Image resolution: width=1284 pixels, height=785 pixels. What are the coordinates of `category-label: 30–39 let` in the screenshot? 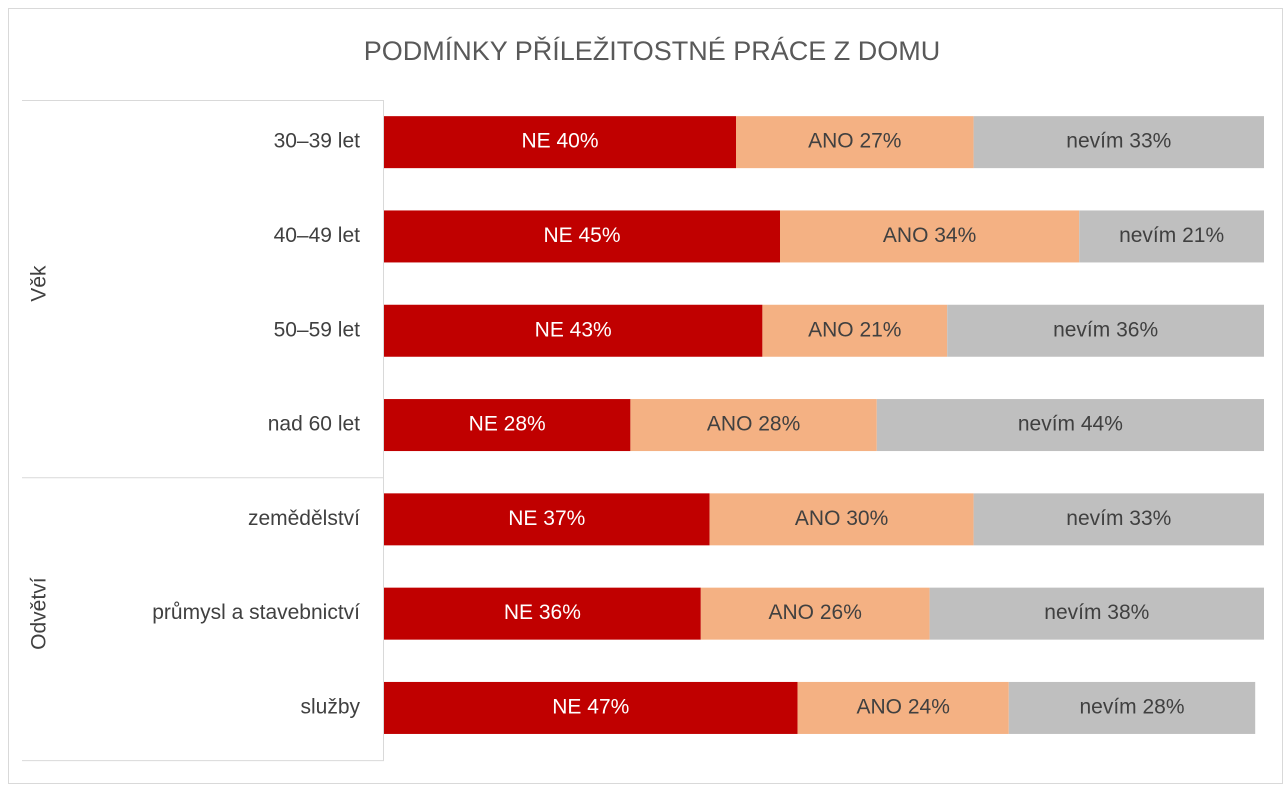 It's located at (317, 141).